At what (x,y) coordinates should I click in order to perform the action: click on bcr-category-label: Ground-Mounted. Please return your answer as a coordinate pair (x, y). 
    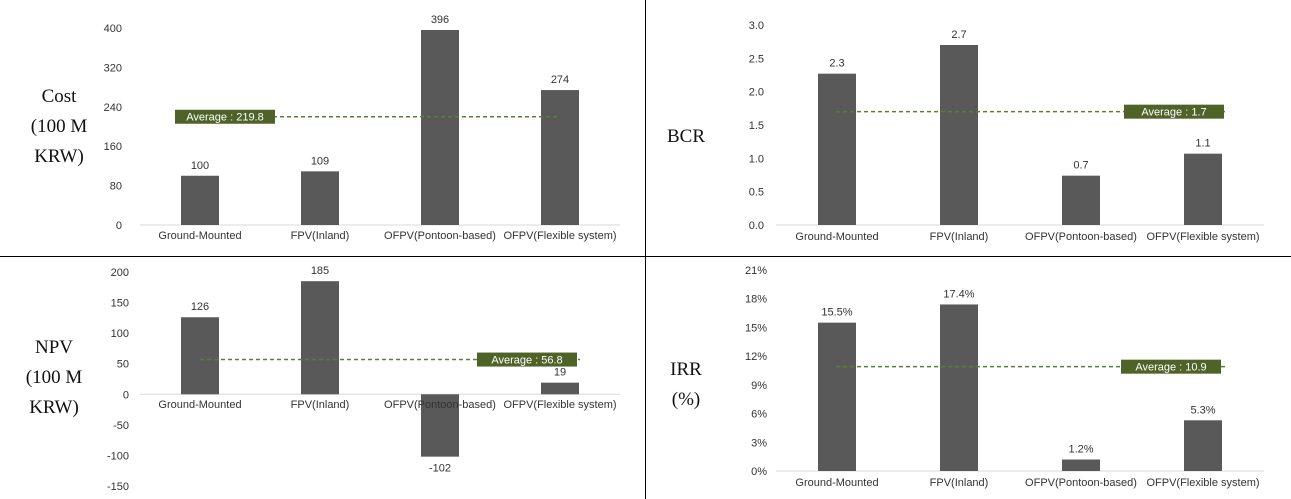
    Looking at the image, I should click on (836, 237).